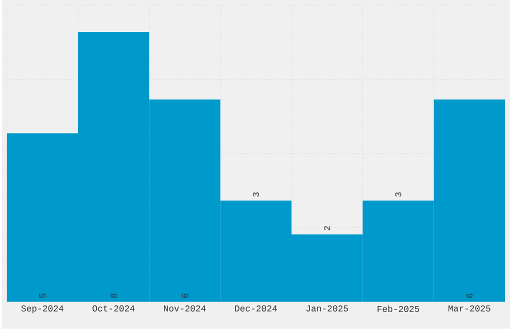 Image resolution: width=510 pixels, height=329 pixels. Describe the element at coordinates (113, 296) in the screenshot. I see `data-label: 8` at that location.